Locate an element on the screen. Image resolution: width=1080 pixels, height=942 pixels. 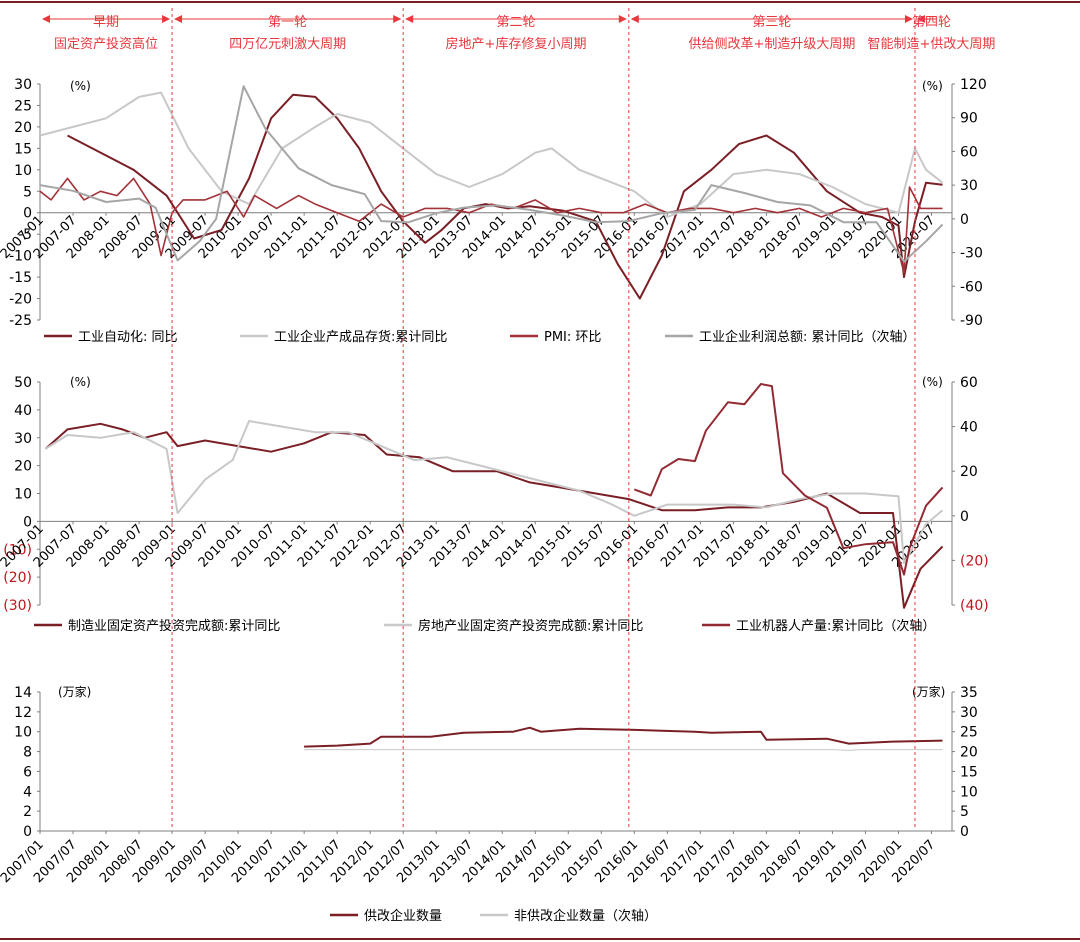
legend-label: 供改企业数量 is located at coordinates (403, 916).